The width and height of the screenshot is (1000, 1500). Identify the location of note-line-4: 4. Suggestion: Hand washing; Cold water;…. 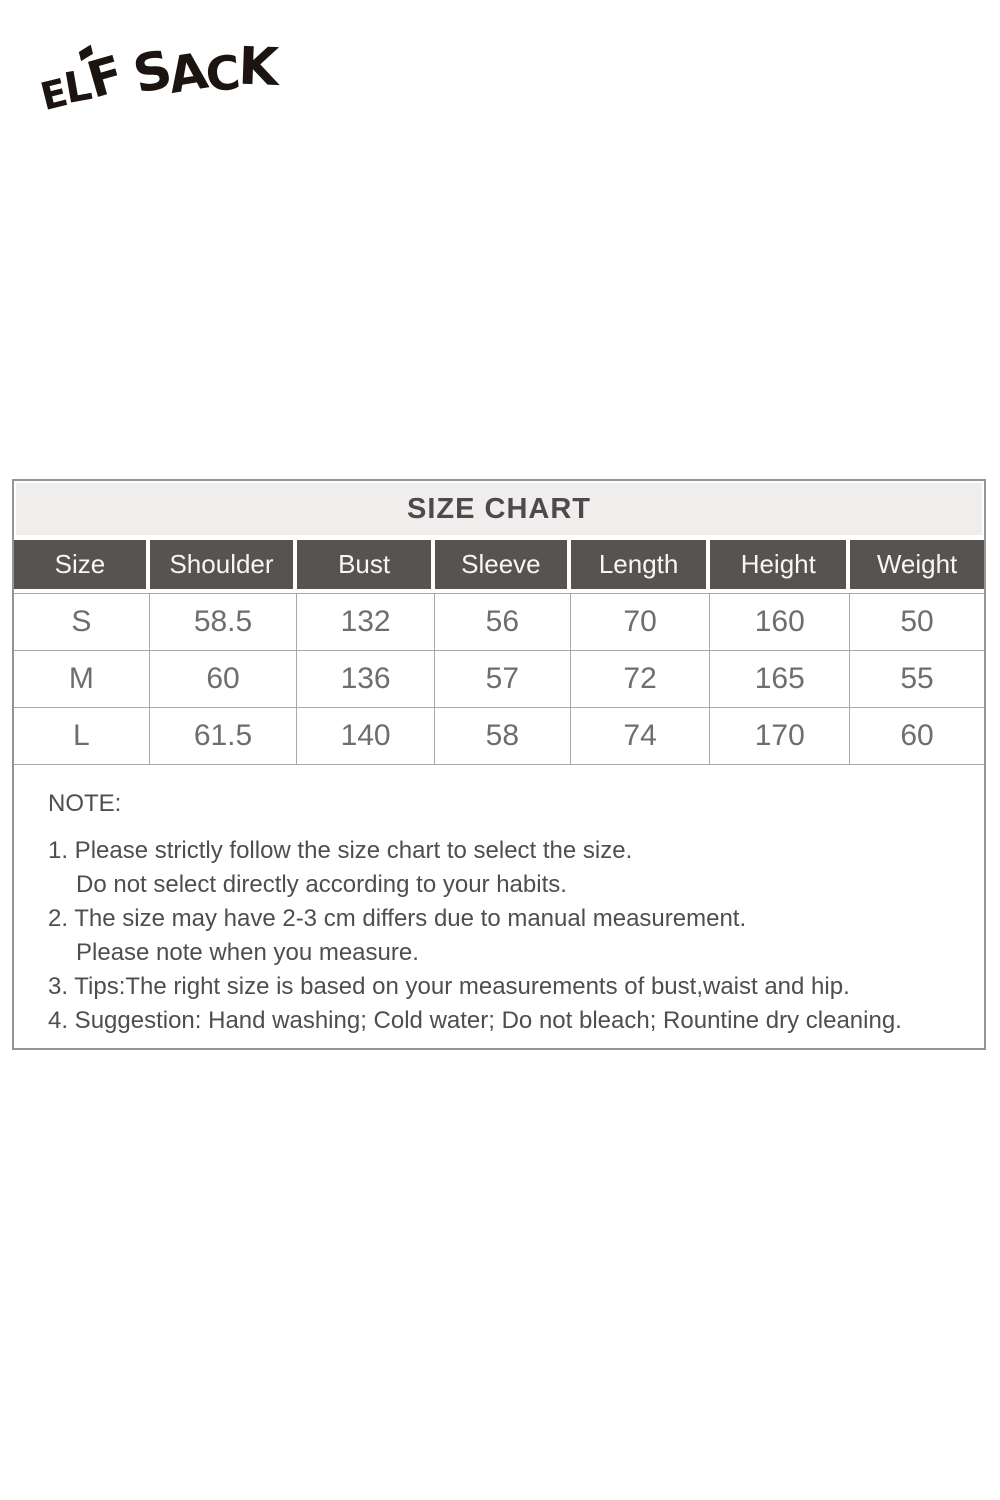
(475, 1020).